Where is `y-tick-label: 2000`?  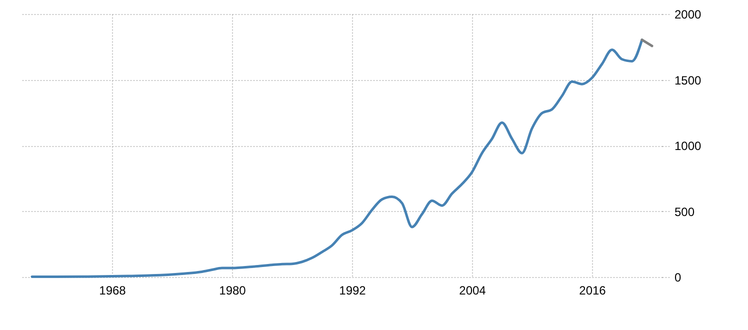 y-tick-label: 2000 is located at coordinates (688, 15).